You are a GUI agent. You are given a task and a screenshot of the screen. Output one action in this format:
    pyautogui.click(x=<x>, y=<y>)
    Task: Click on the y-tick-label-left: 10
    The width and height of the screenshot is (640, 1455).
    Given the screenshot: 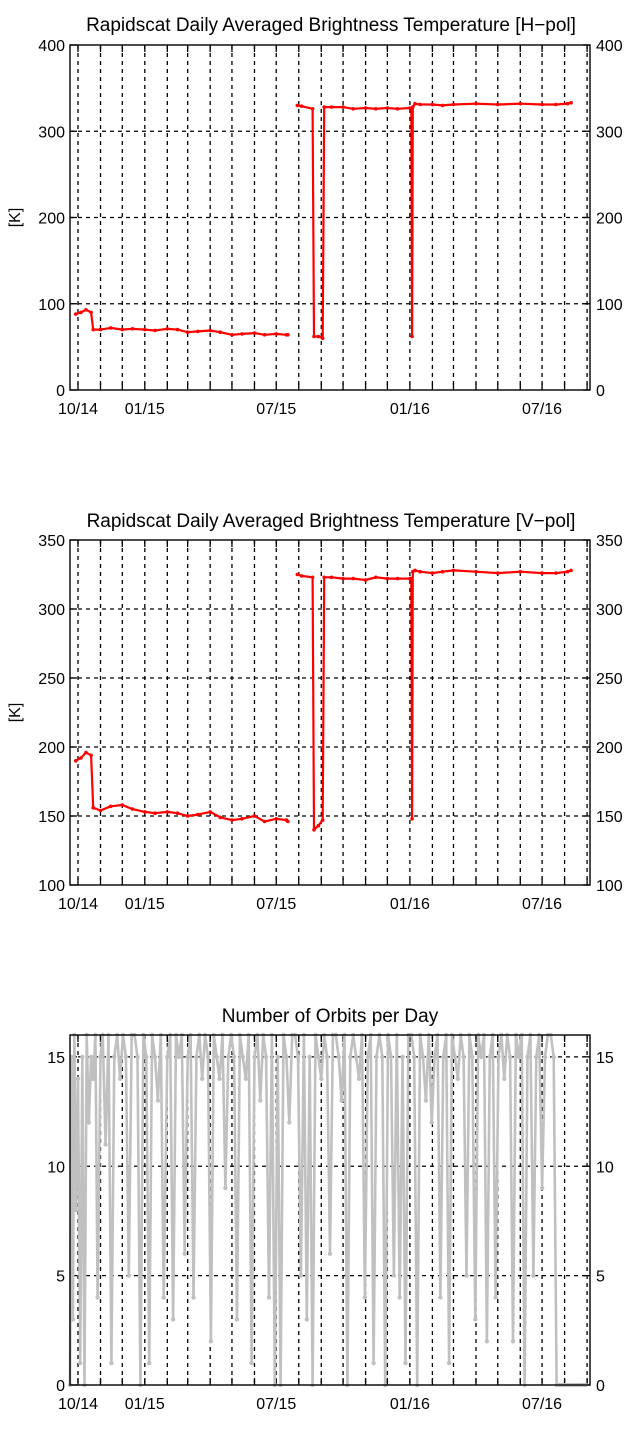 What is the action you would take?
    pyautogui.click(x=56, y=1167)
    